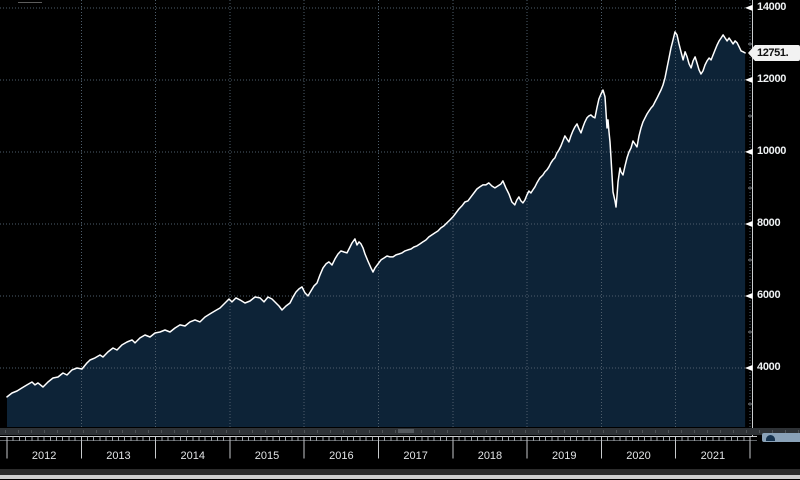 The image size is (800, 480). I want to click on window-artifact-line, so click(30, 2).